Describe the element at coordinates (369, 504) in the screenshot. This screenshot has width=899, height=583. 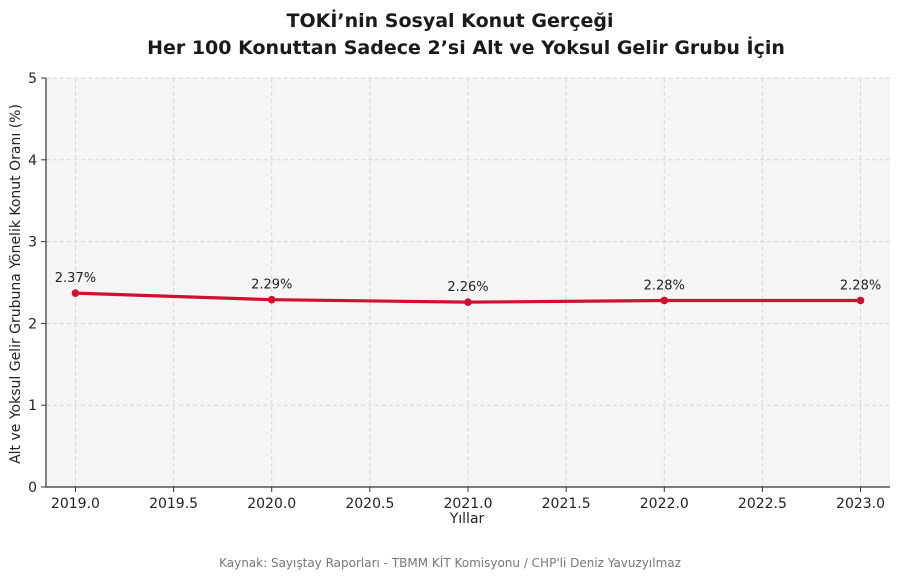
I see `x-tick-label: 2020.5` at that location.